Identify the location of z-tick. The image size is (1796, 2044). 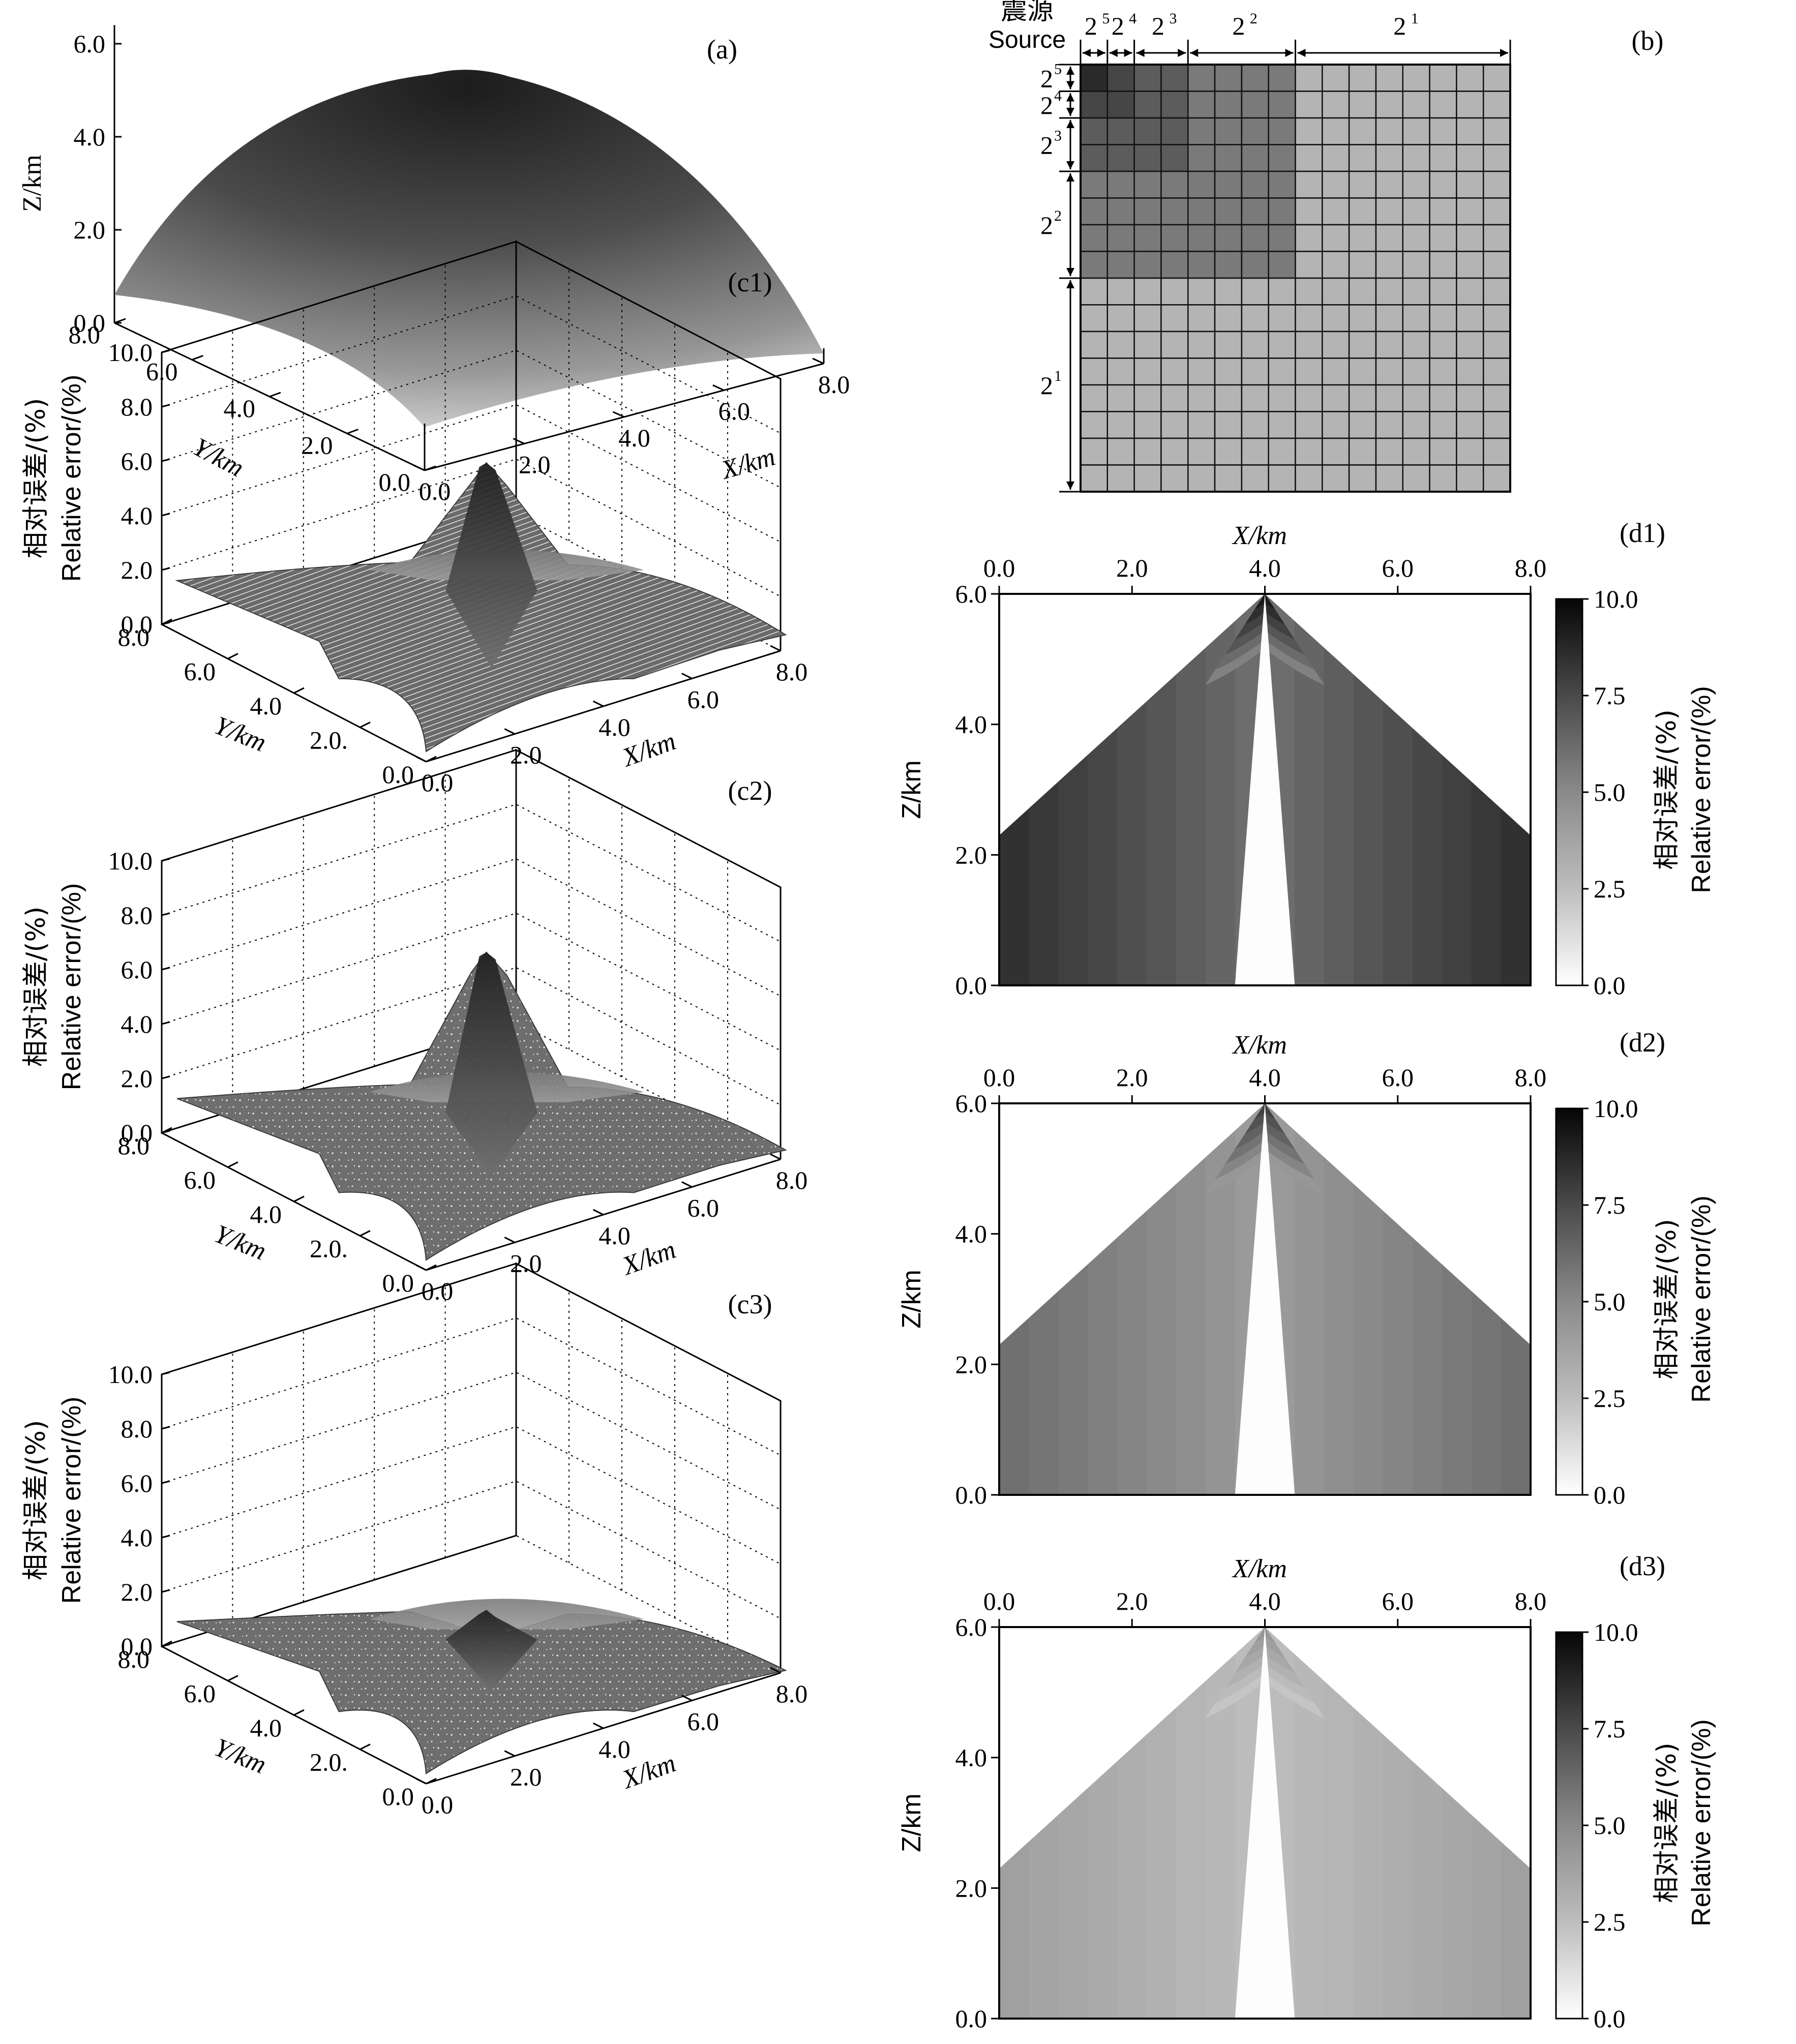
(165, 1537).